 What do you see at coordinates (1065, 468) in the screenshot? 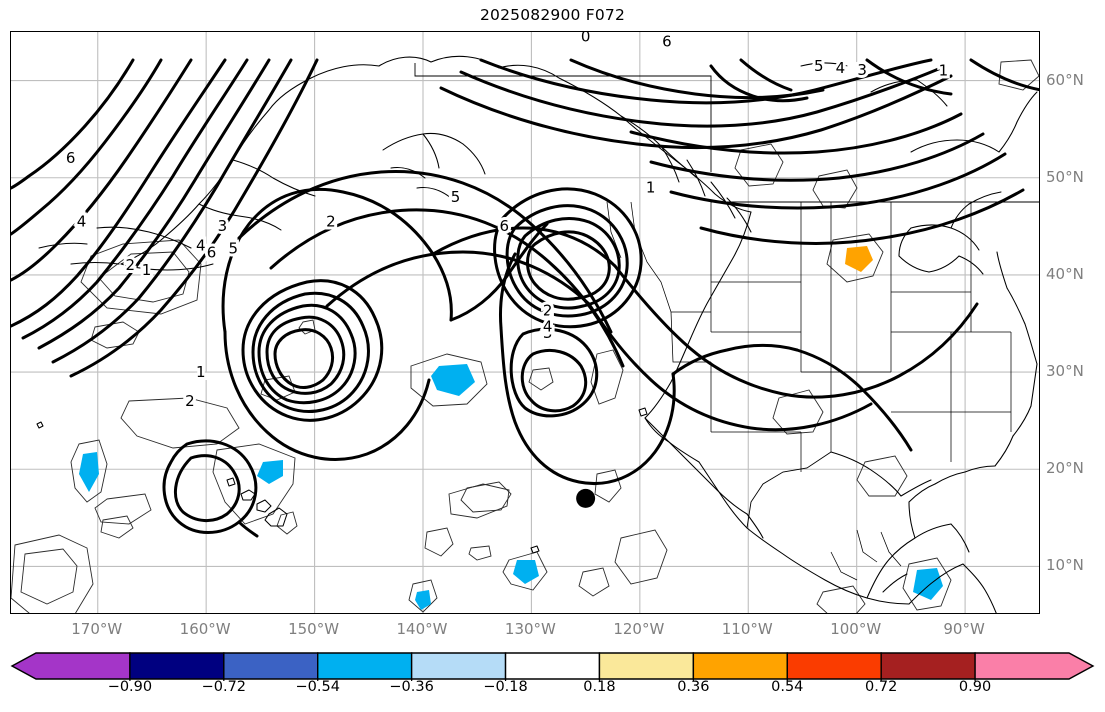
I see `latitude-label: 20°N` at bounding box center [1065, 468].